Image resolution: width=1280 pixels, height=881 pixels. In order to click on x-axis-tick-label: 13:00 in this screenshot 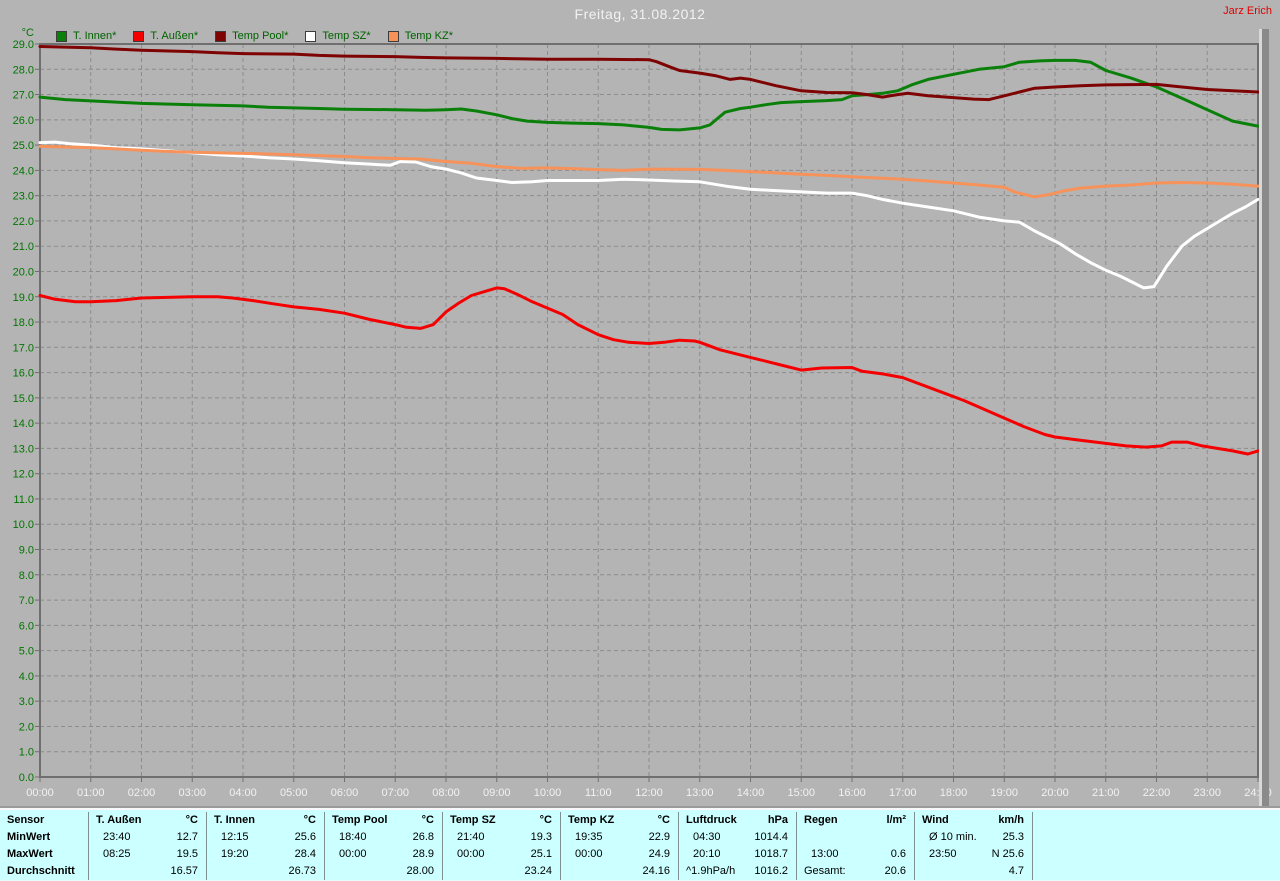, I will do `click(700, 793)`.